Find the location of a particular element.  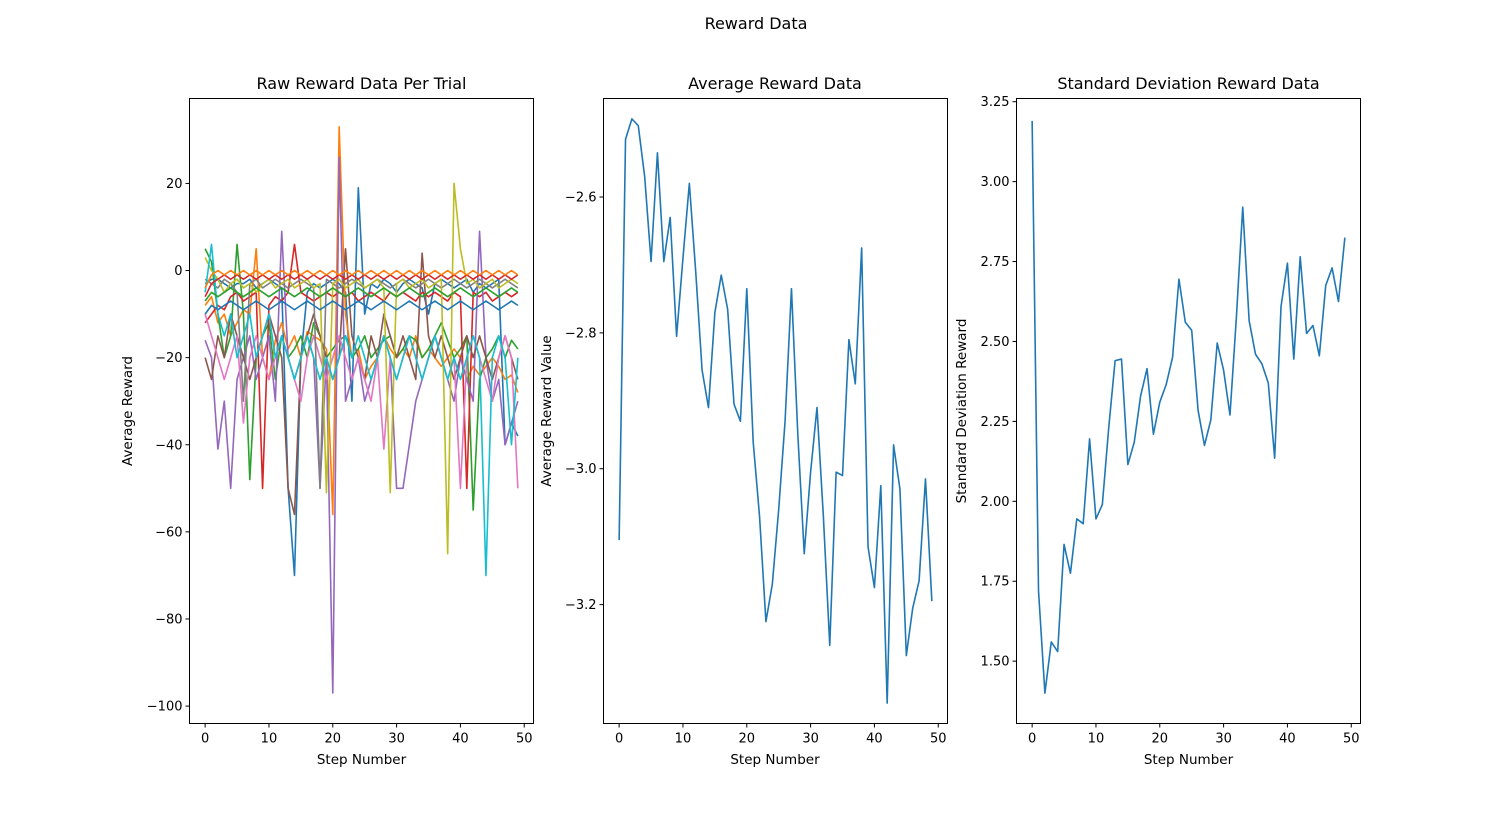

y-tick-label: 20 is located at coordinates (174, 184).